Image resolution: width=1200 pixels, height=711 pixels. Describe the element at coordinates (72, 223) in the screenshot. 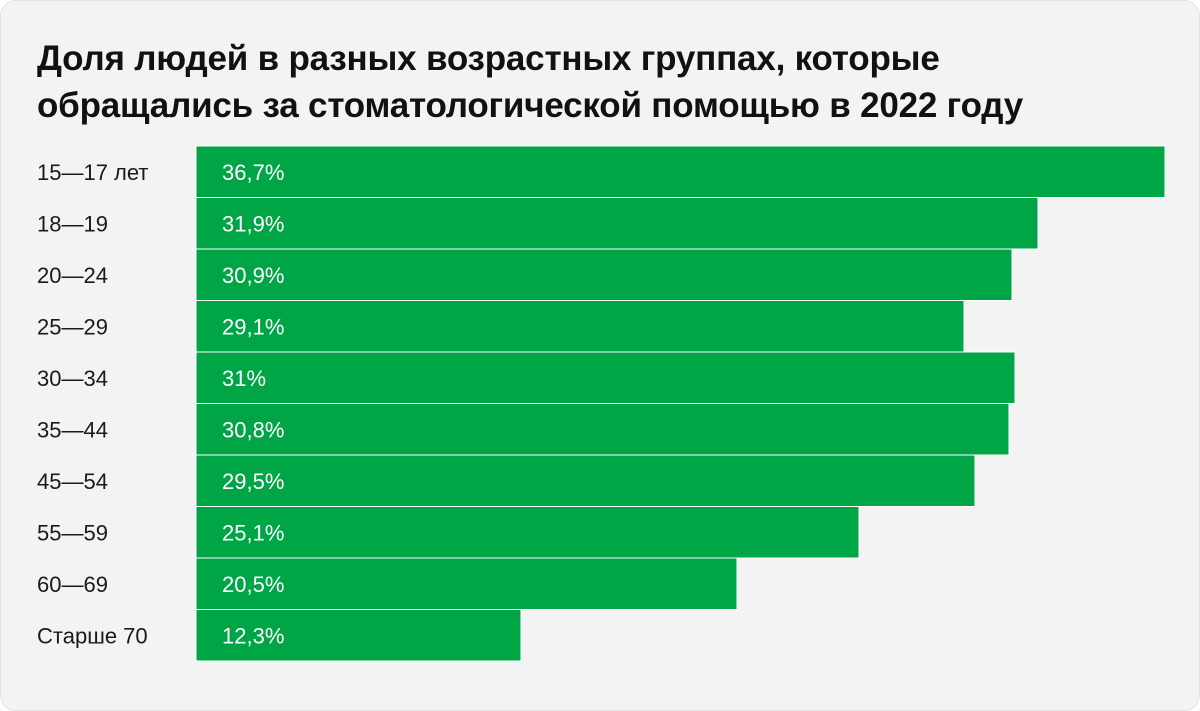

I see `category-label: 18—19` at that location.